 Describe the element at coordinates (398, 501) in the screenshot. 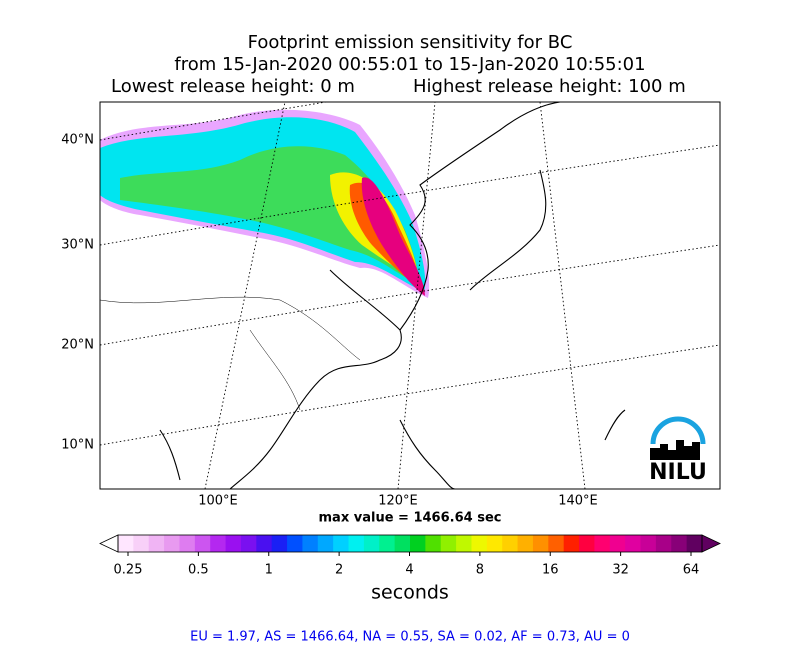

I see `lon-label: 120°E` at that location.